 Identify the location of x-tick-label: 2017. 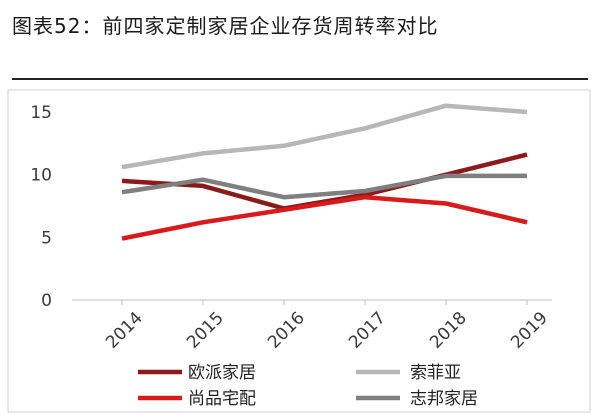
(367, 330).